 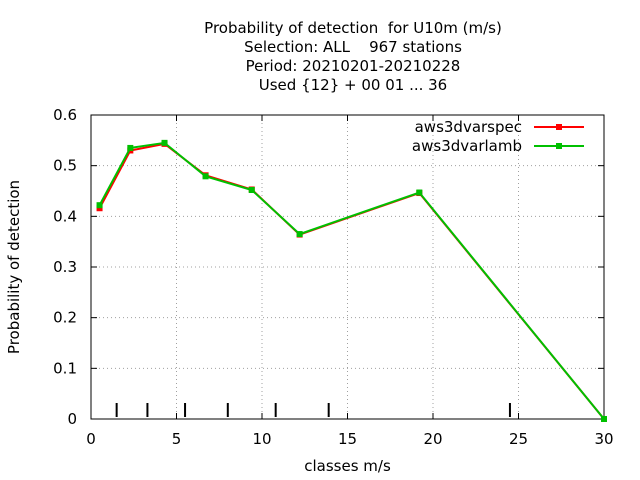 What do you see at coordinates (353, 28) in the screenshot?
I see `title-line: Probability of detection for U10m (m/s)` at bounding box center [353, 28].